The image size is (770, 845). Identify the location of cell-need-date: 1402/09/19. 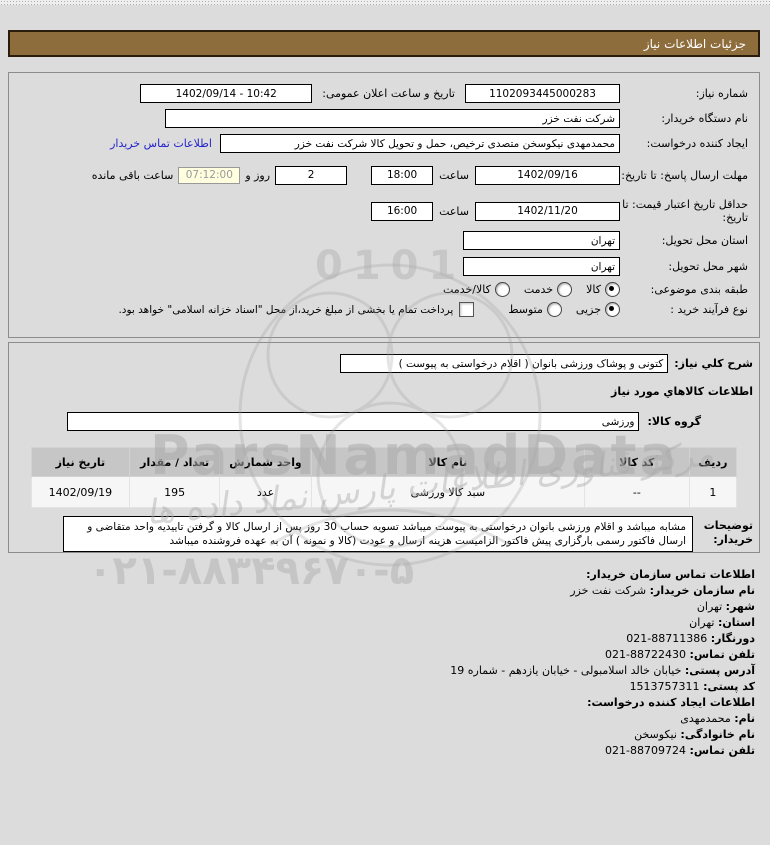
(80, 492).